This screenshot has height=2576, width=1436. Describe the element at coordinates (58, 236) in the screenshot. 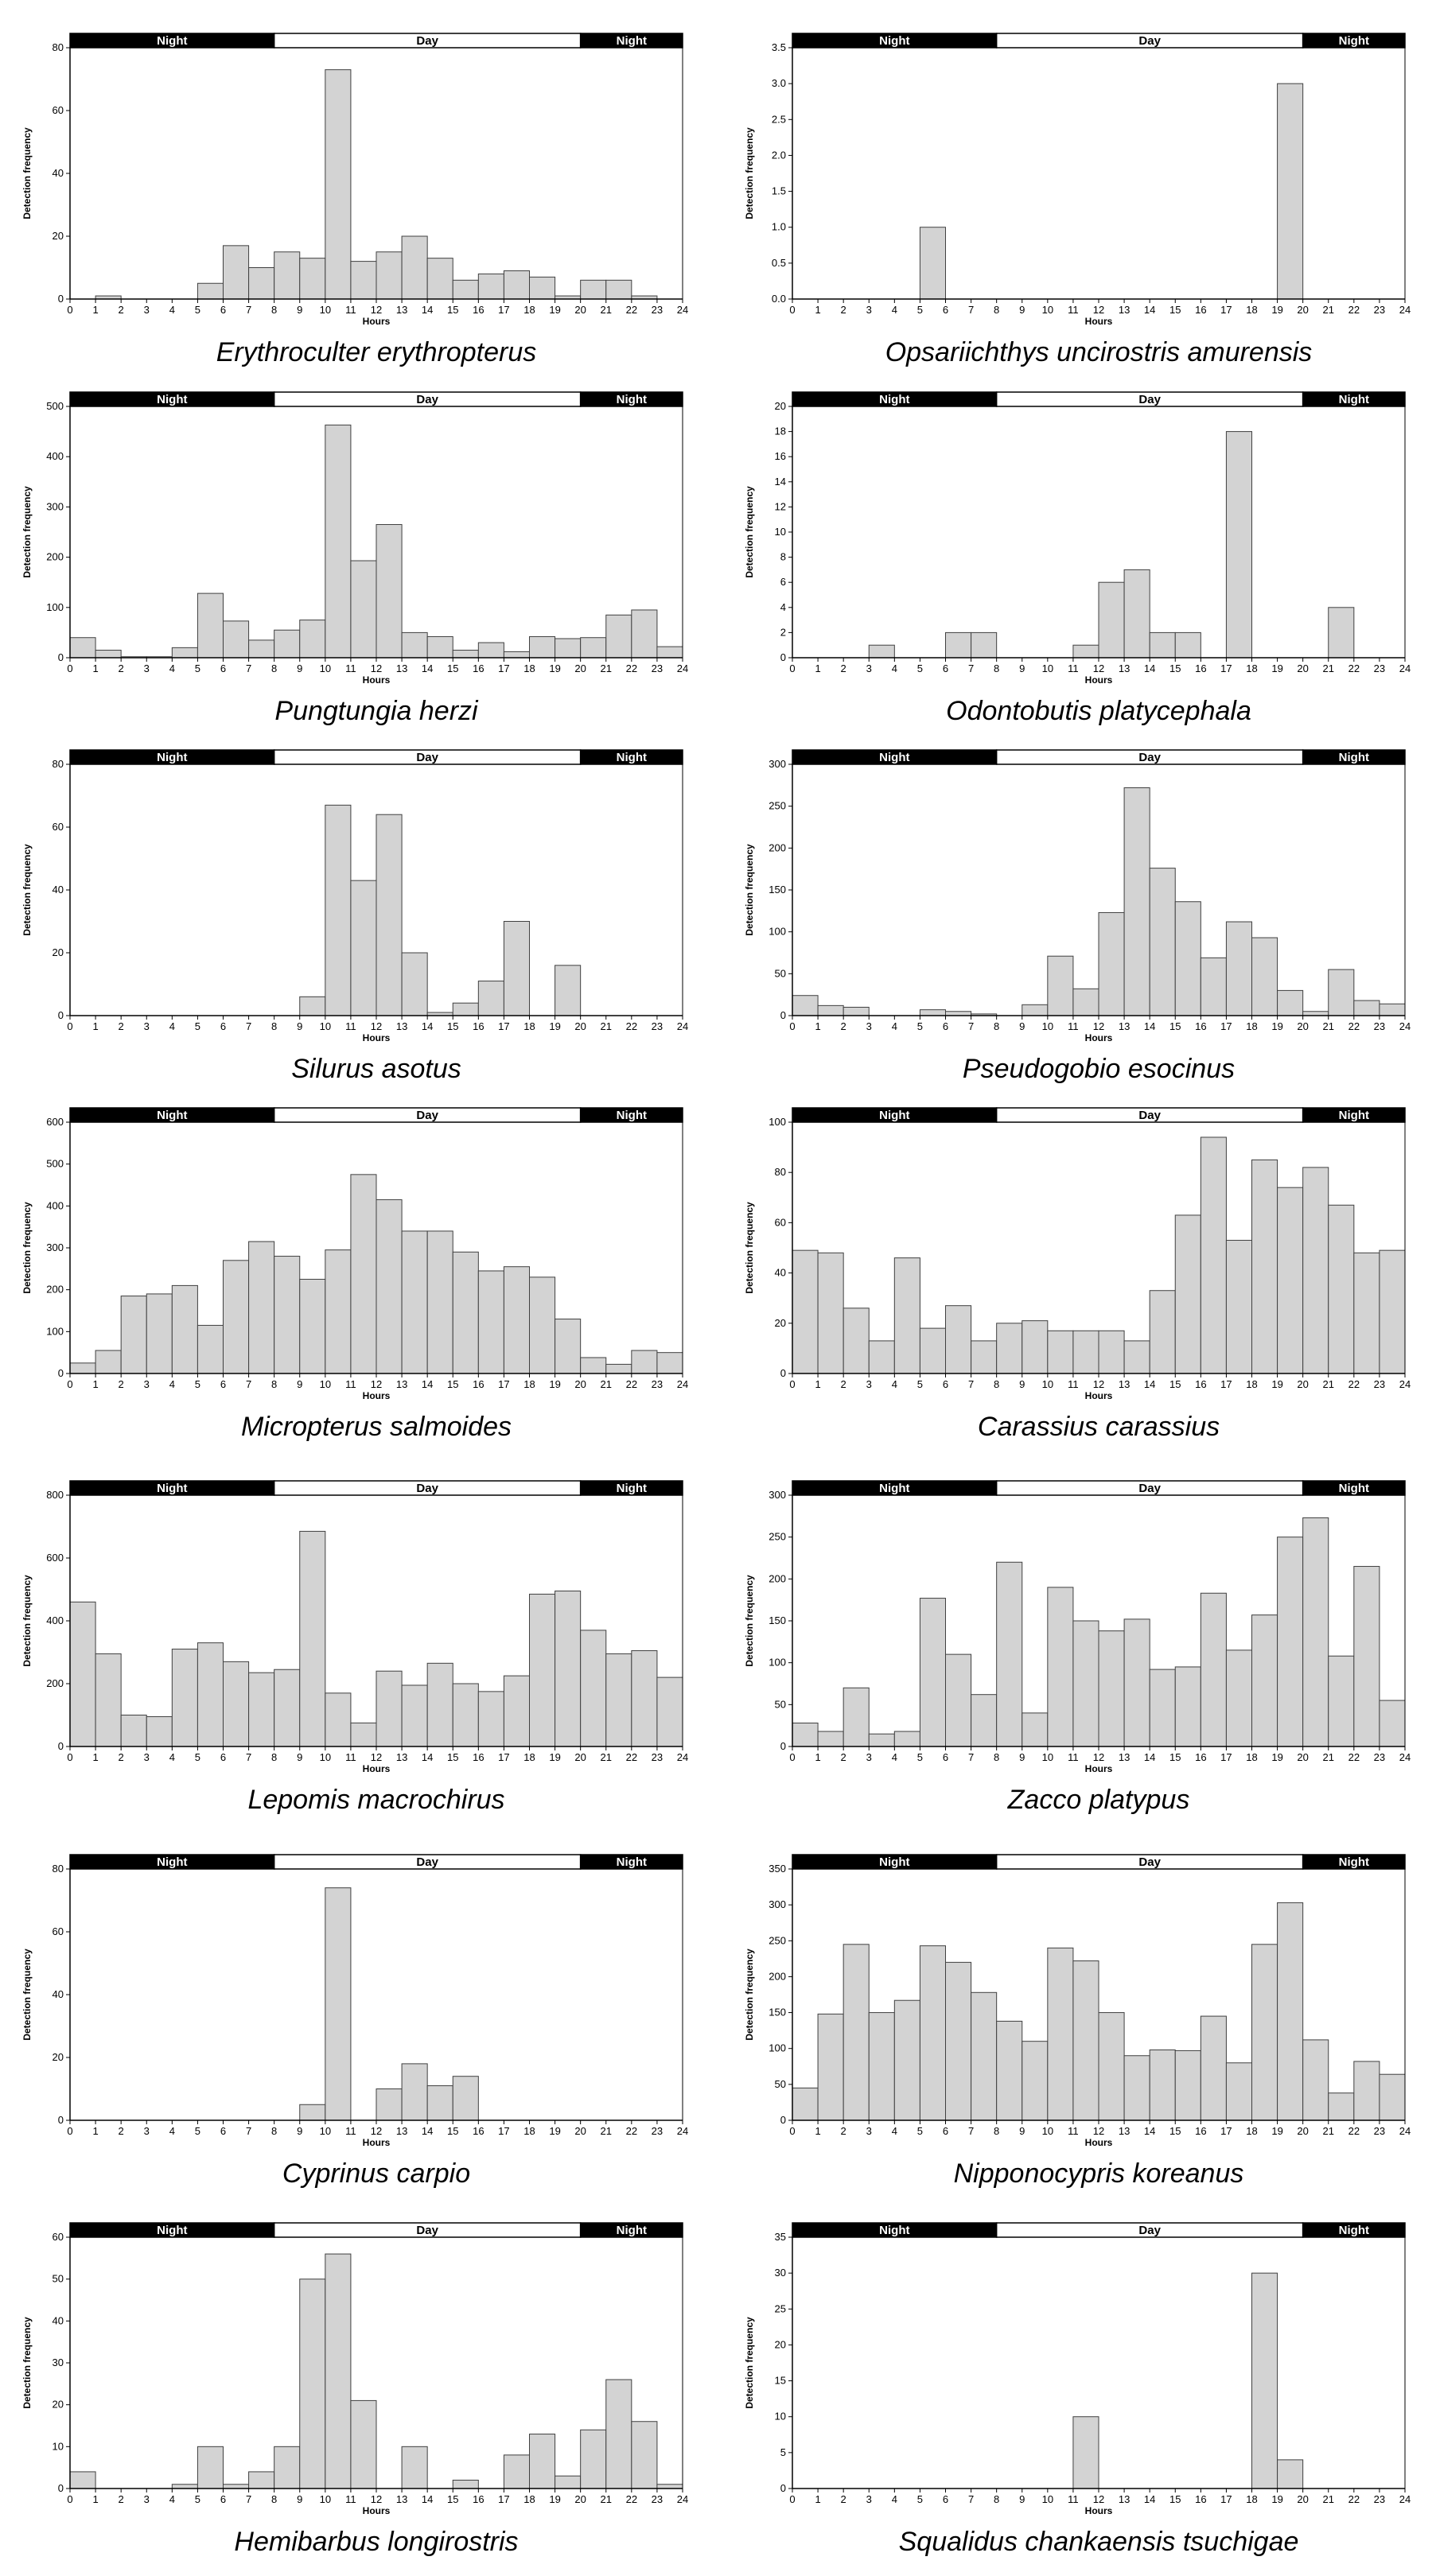

I see `y-tick-label: 20` at that location.